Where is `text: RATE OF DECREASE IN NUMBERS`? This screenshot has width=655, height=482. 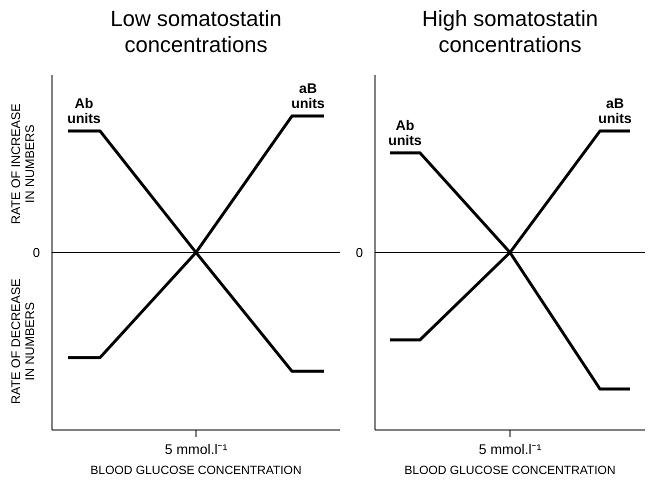 text: RATE OF DECREASE IN NUMBERS is located at coordinates (23, 341).